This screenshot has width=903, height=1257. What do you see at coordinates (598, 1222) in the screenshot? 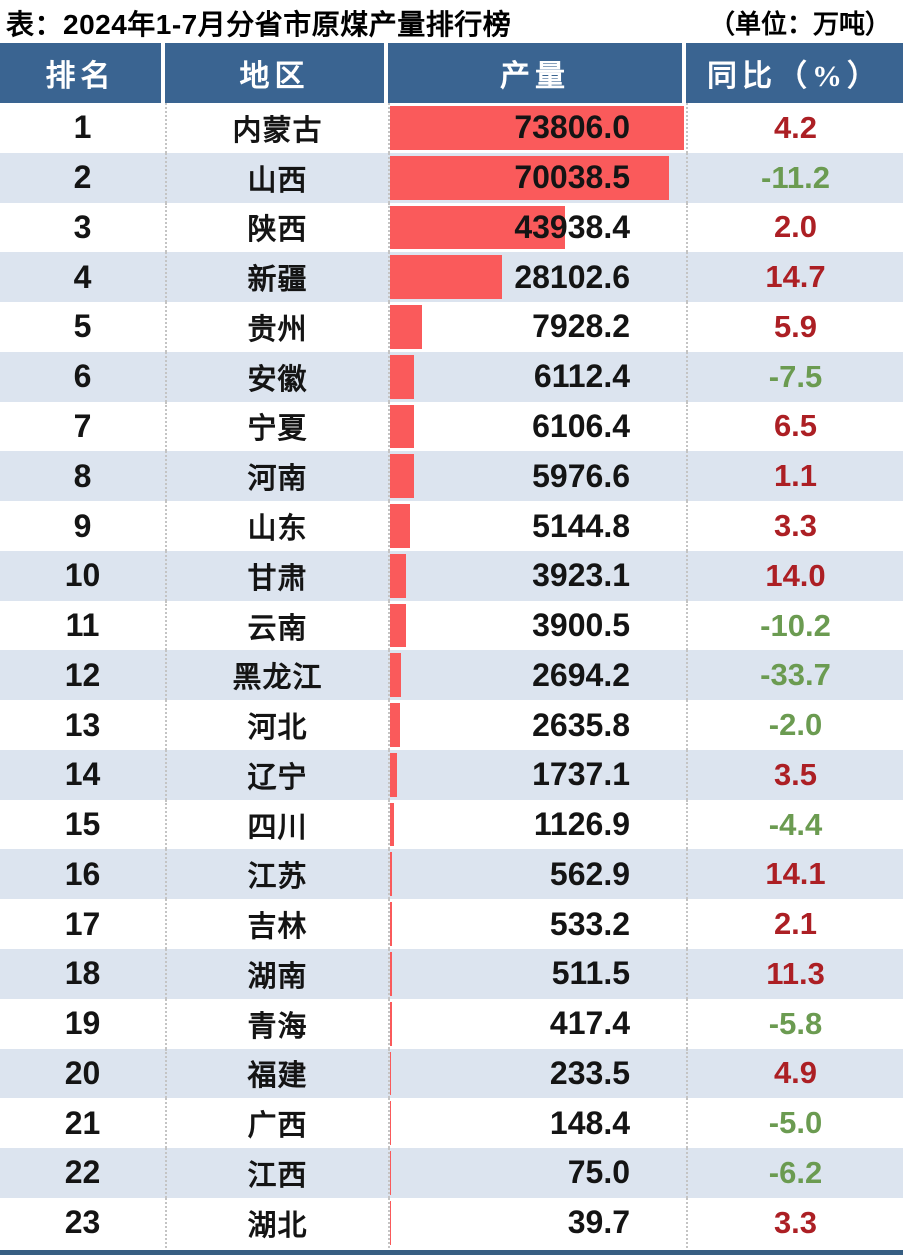
I see `production-value: 39.7` at bounding box center [598, 1222].